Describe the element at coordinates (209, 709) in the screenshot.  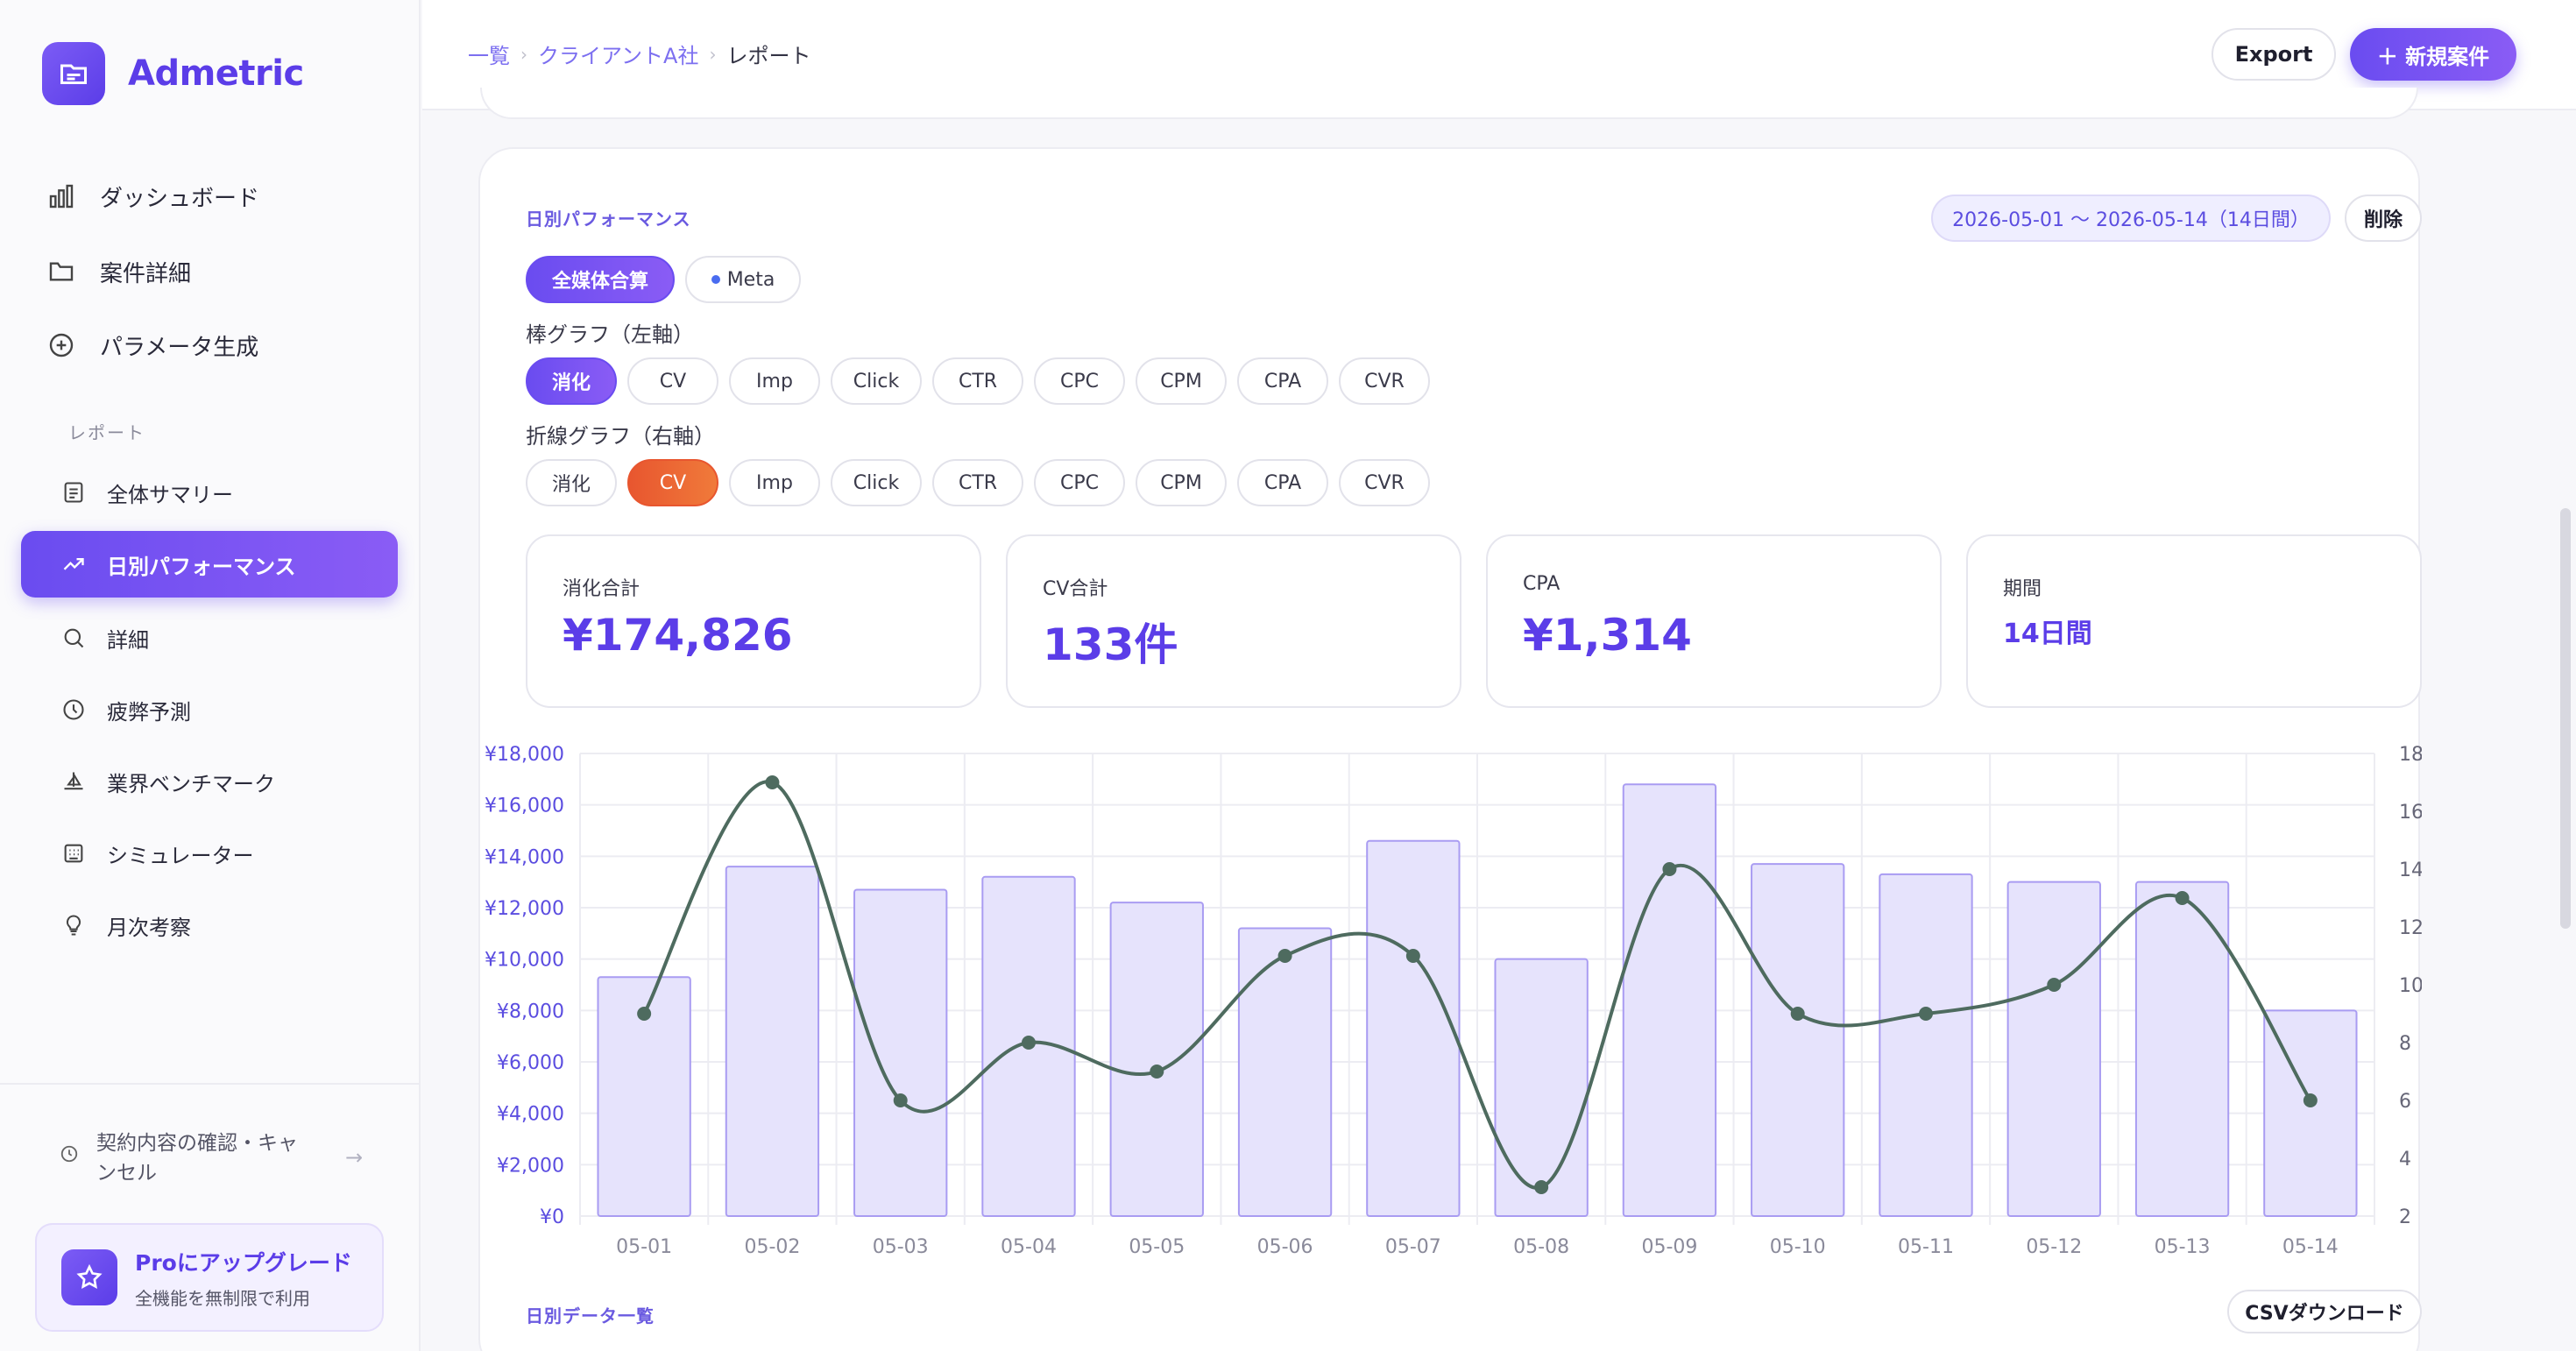
I see `sidebar-item-fatigue: 疲弊予測` at that location.